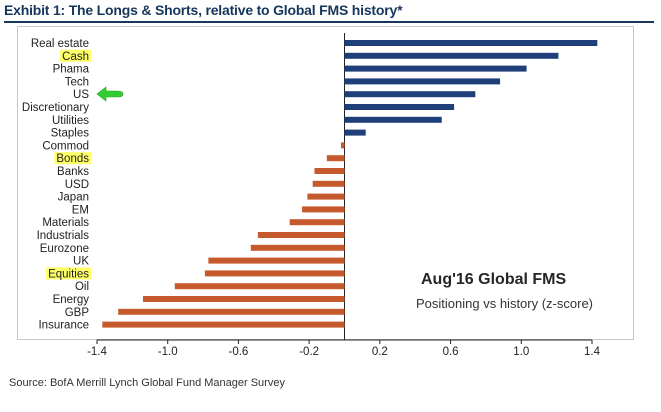 This screenshot has height=412, width=661. Describe the element at coordinates (63, 236) in the screenshot. I see `category-label: Industrials` at that location.